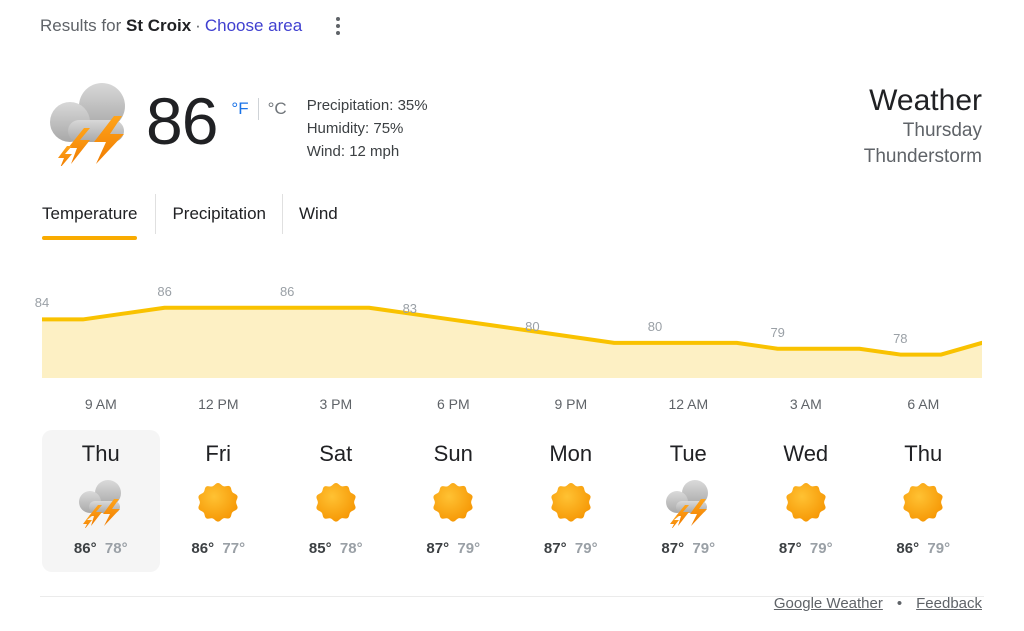  Describe the element at coordinates (230, 548) in the screenshot. I see `forecast-low-temp: 77°` at that location.